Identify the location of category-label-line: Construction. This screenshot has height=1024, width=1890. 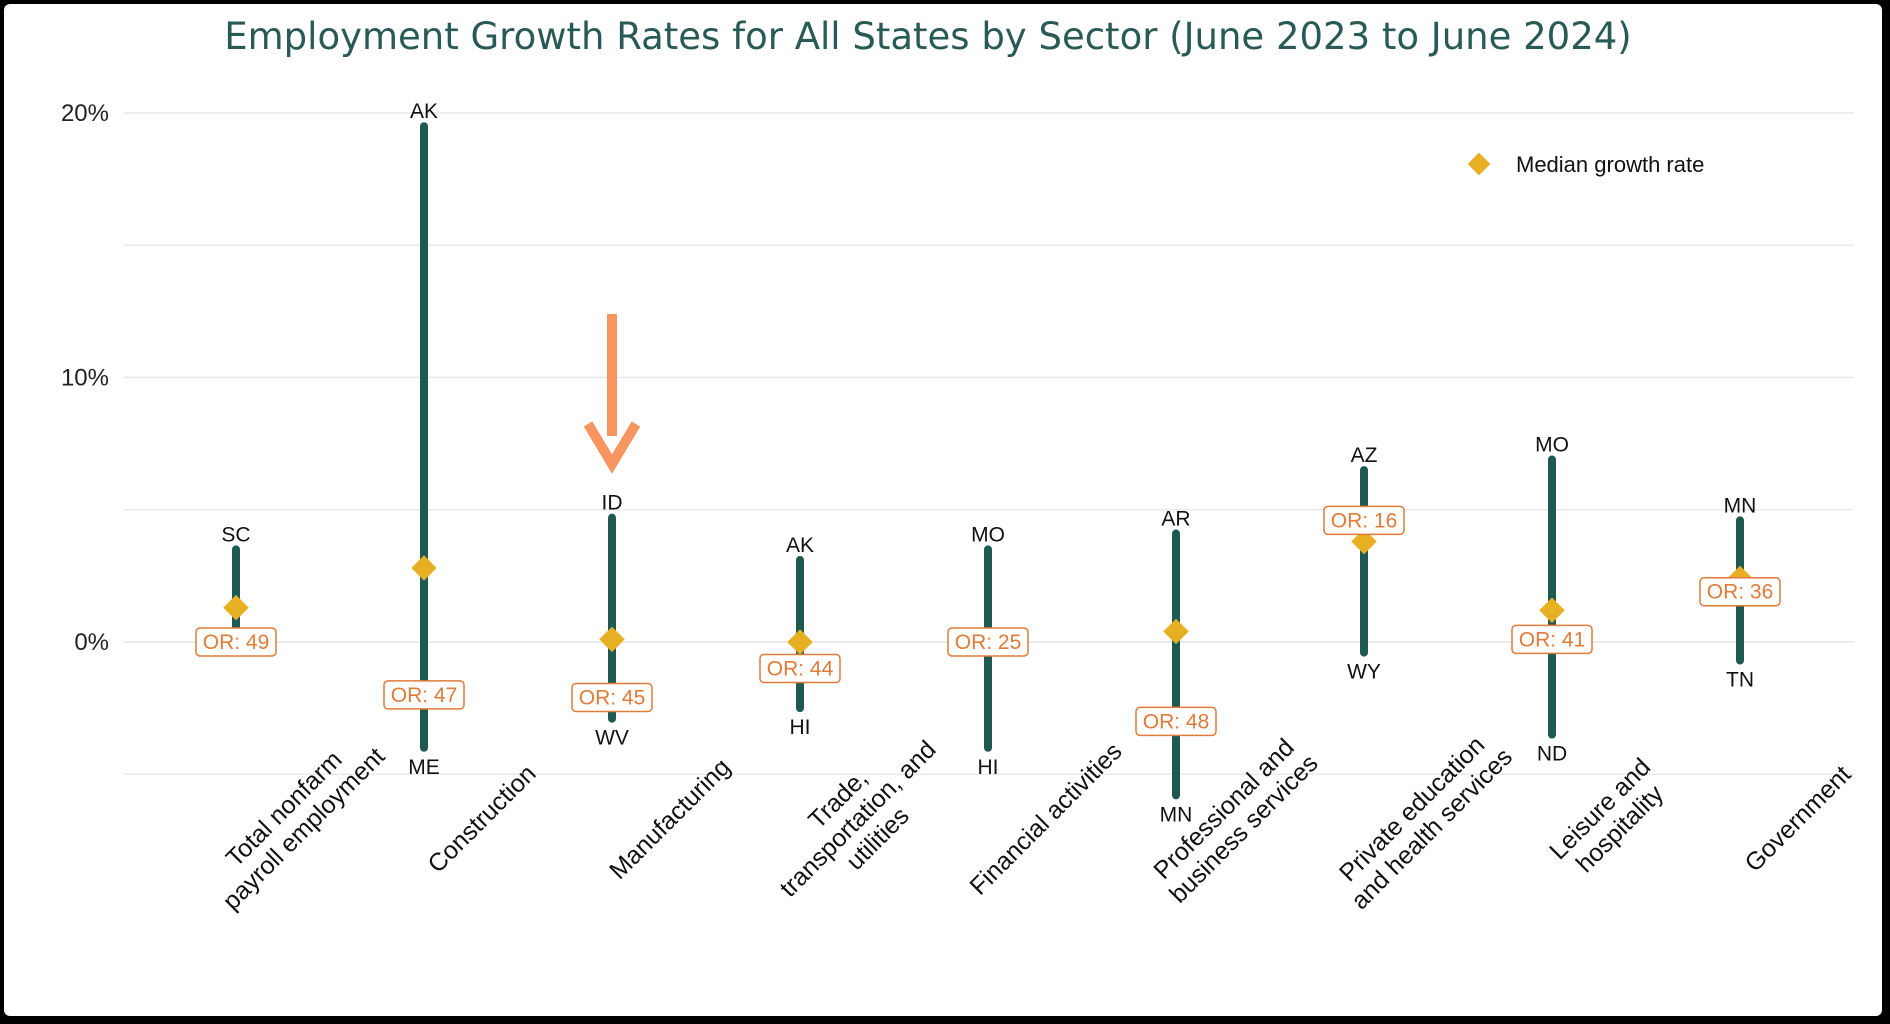
(481, 818).